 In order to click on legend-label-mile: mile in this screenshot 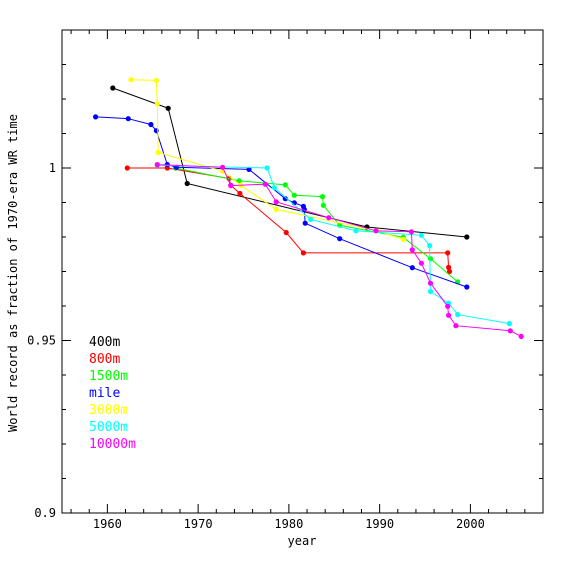, I will do `click(104, 393)`.